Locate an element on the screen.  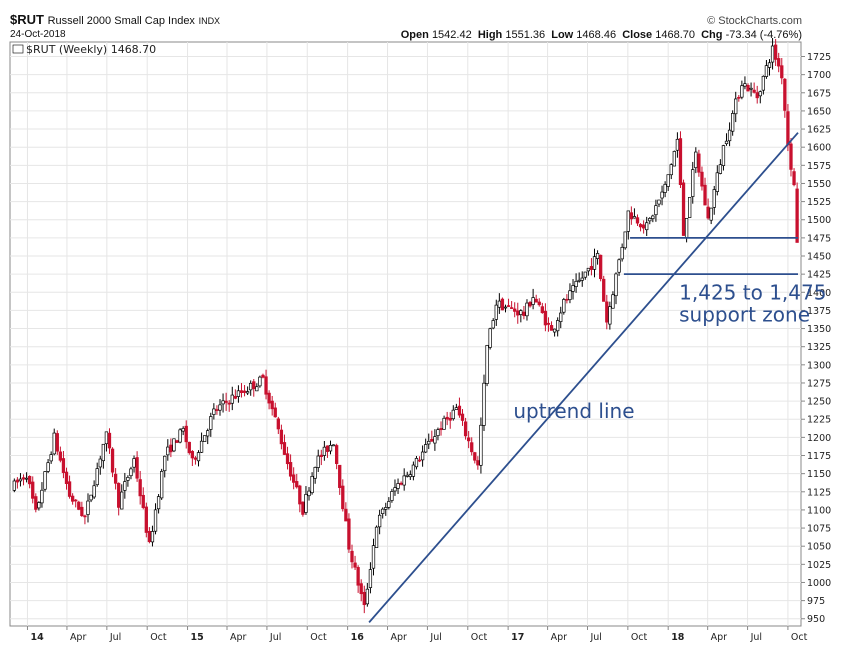
y-tick-label: 1725 is located at coordinates (819, 57).